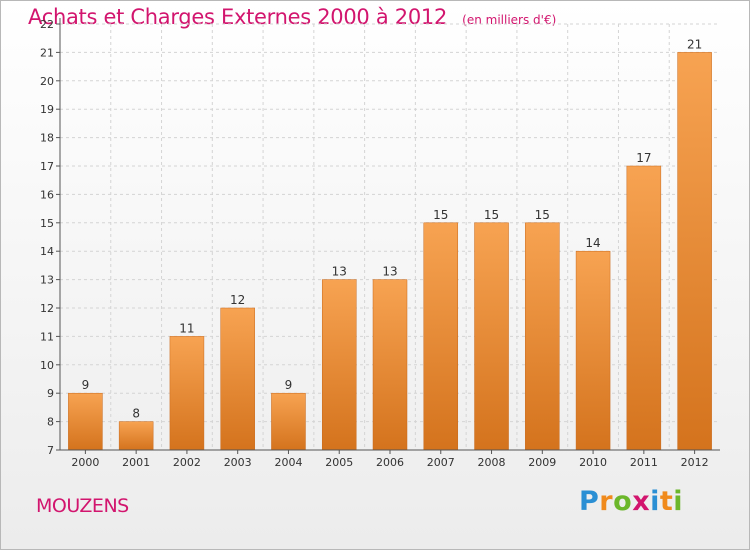 This screenshot has width=750, height=550. What do you see at coordinates (238, 17) in the screenshot?
I see `chart-title: Achats et Charges Externes 2000 à 2012` at bounding box center [238, 17].